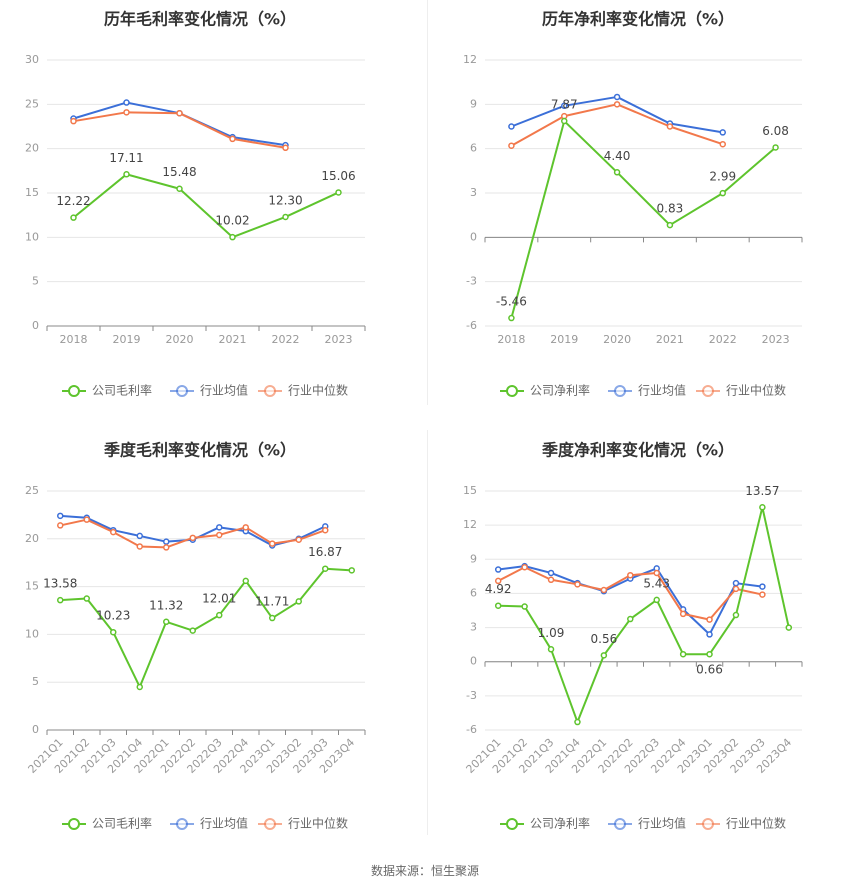  Describe the element at coordinates (180, 339) in the screenshot. I see `x-tick-label: 2020` at that location.